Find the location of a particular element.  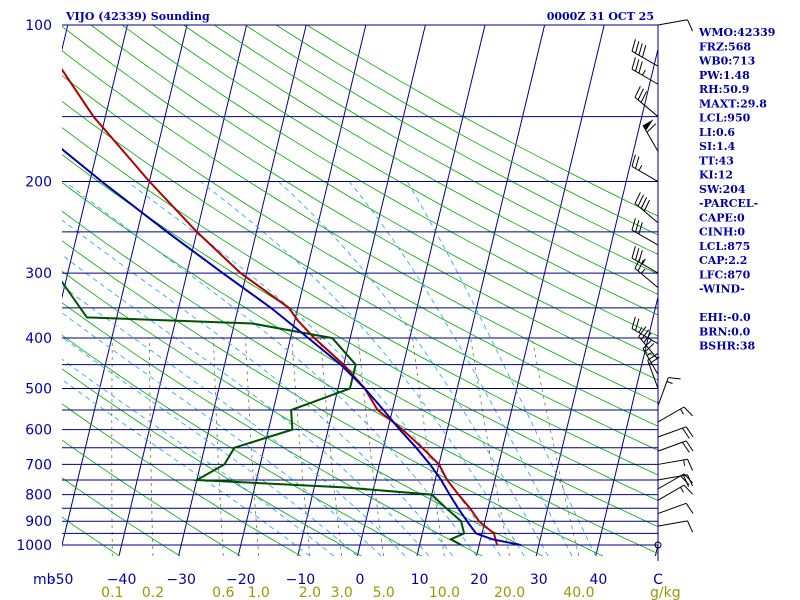

pressure-tick-label: 200 is located at coordinates (38, 183).